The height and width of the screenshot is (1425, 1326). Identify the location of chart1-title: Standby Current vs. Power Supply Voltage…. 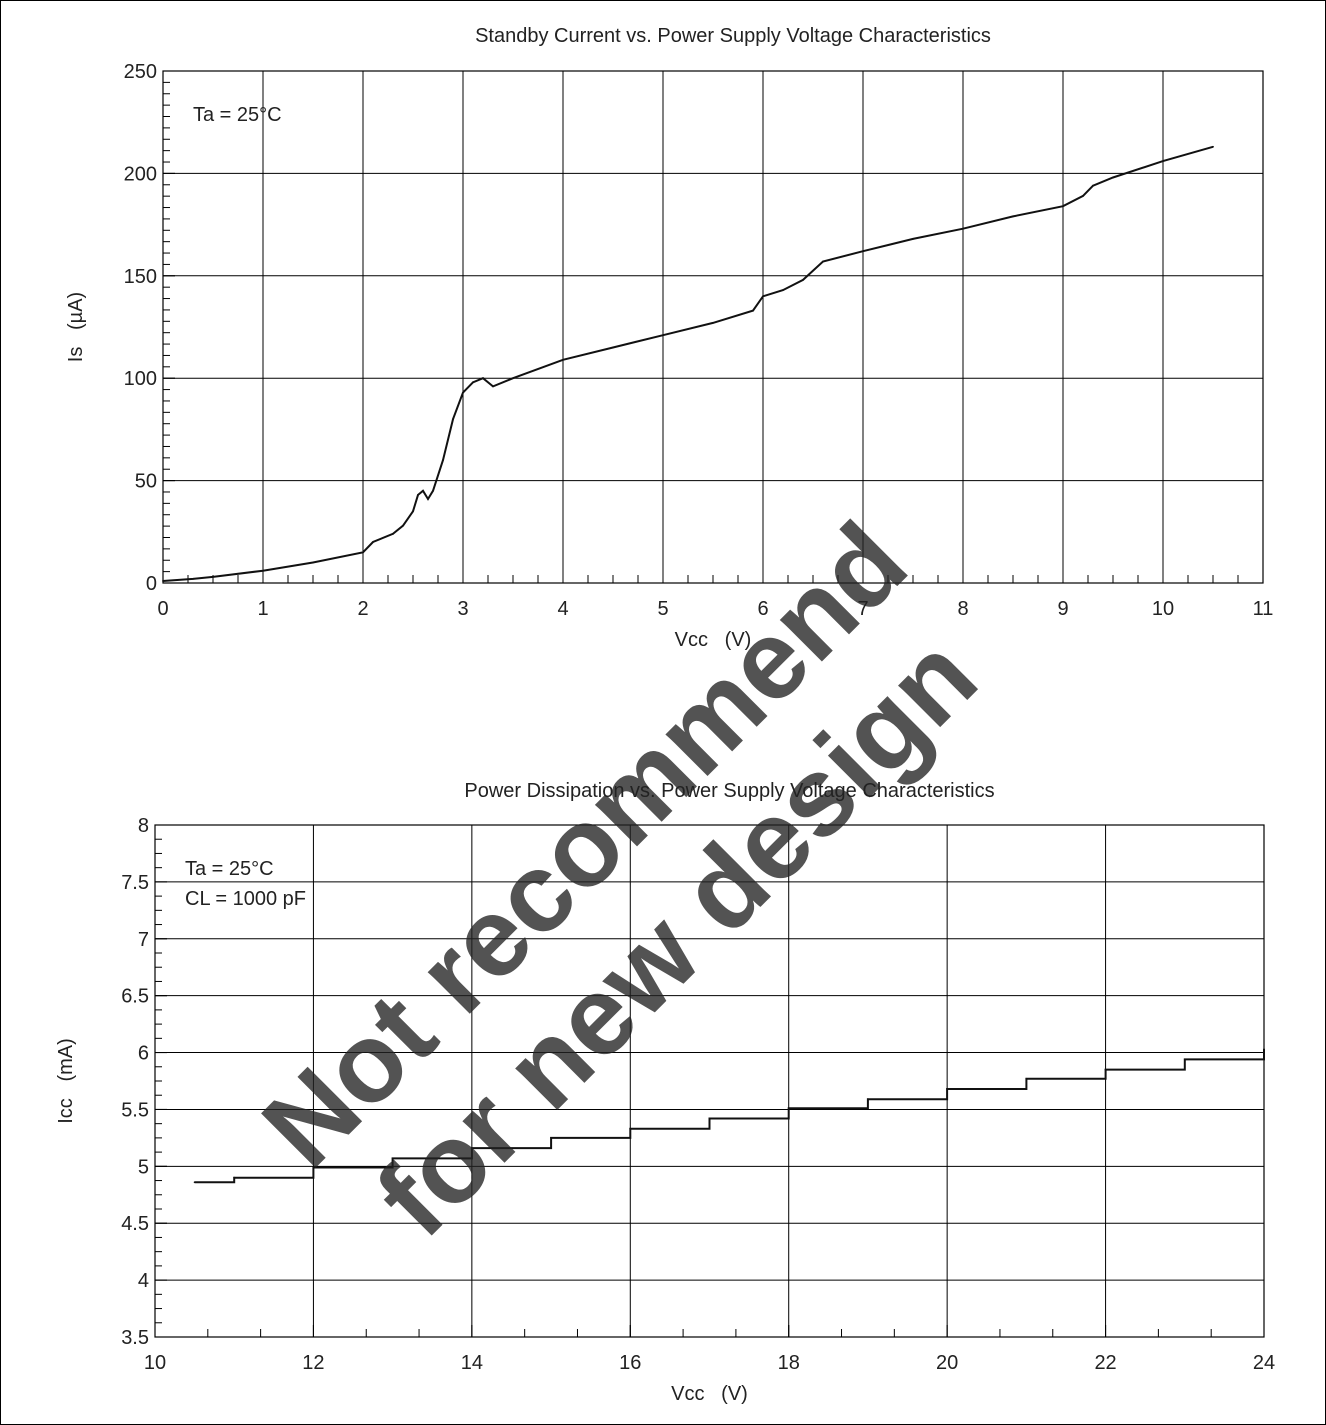
(733, 36).